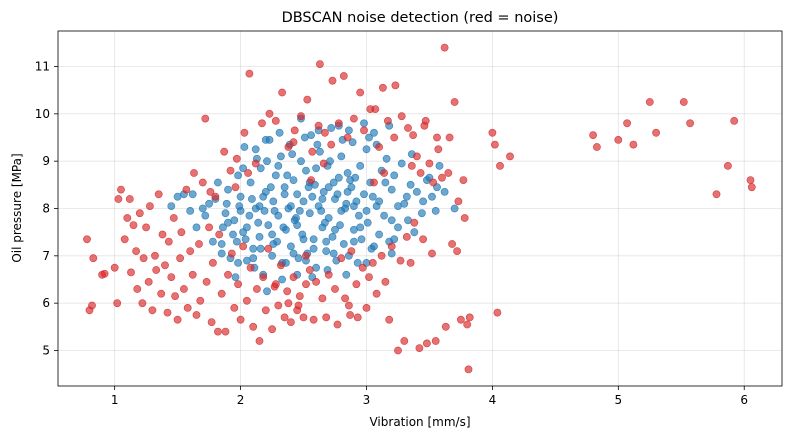 This screenshot has height=440, width=790. I want to click on x-tick-label-0: 1, so click(115, 400).